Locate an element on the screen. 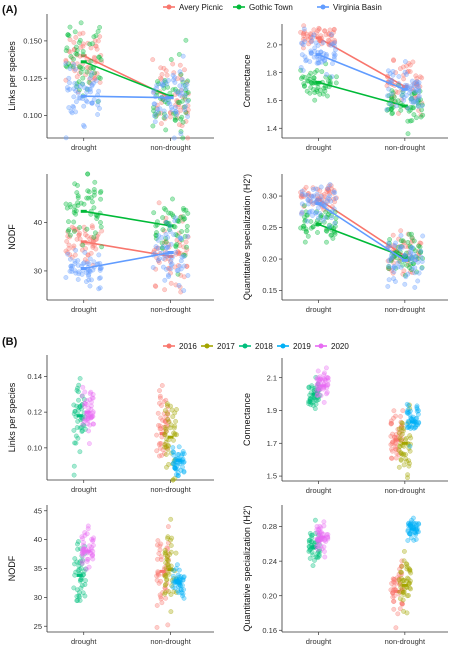 The width and height of the screenshot is (474, 661). x-tick-label: drought is located at coordinates (84, 641).